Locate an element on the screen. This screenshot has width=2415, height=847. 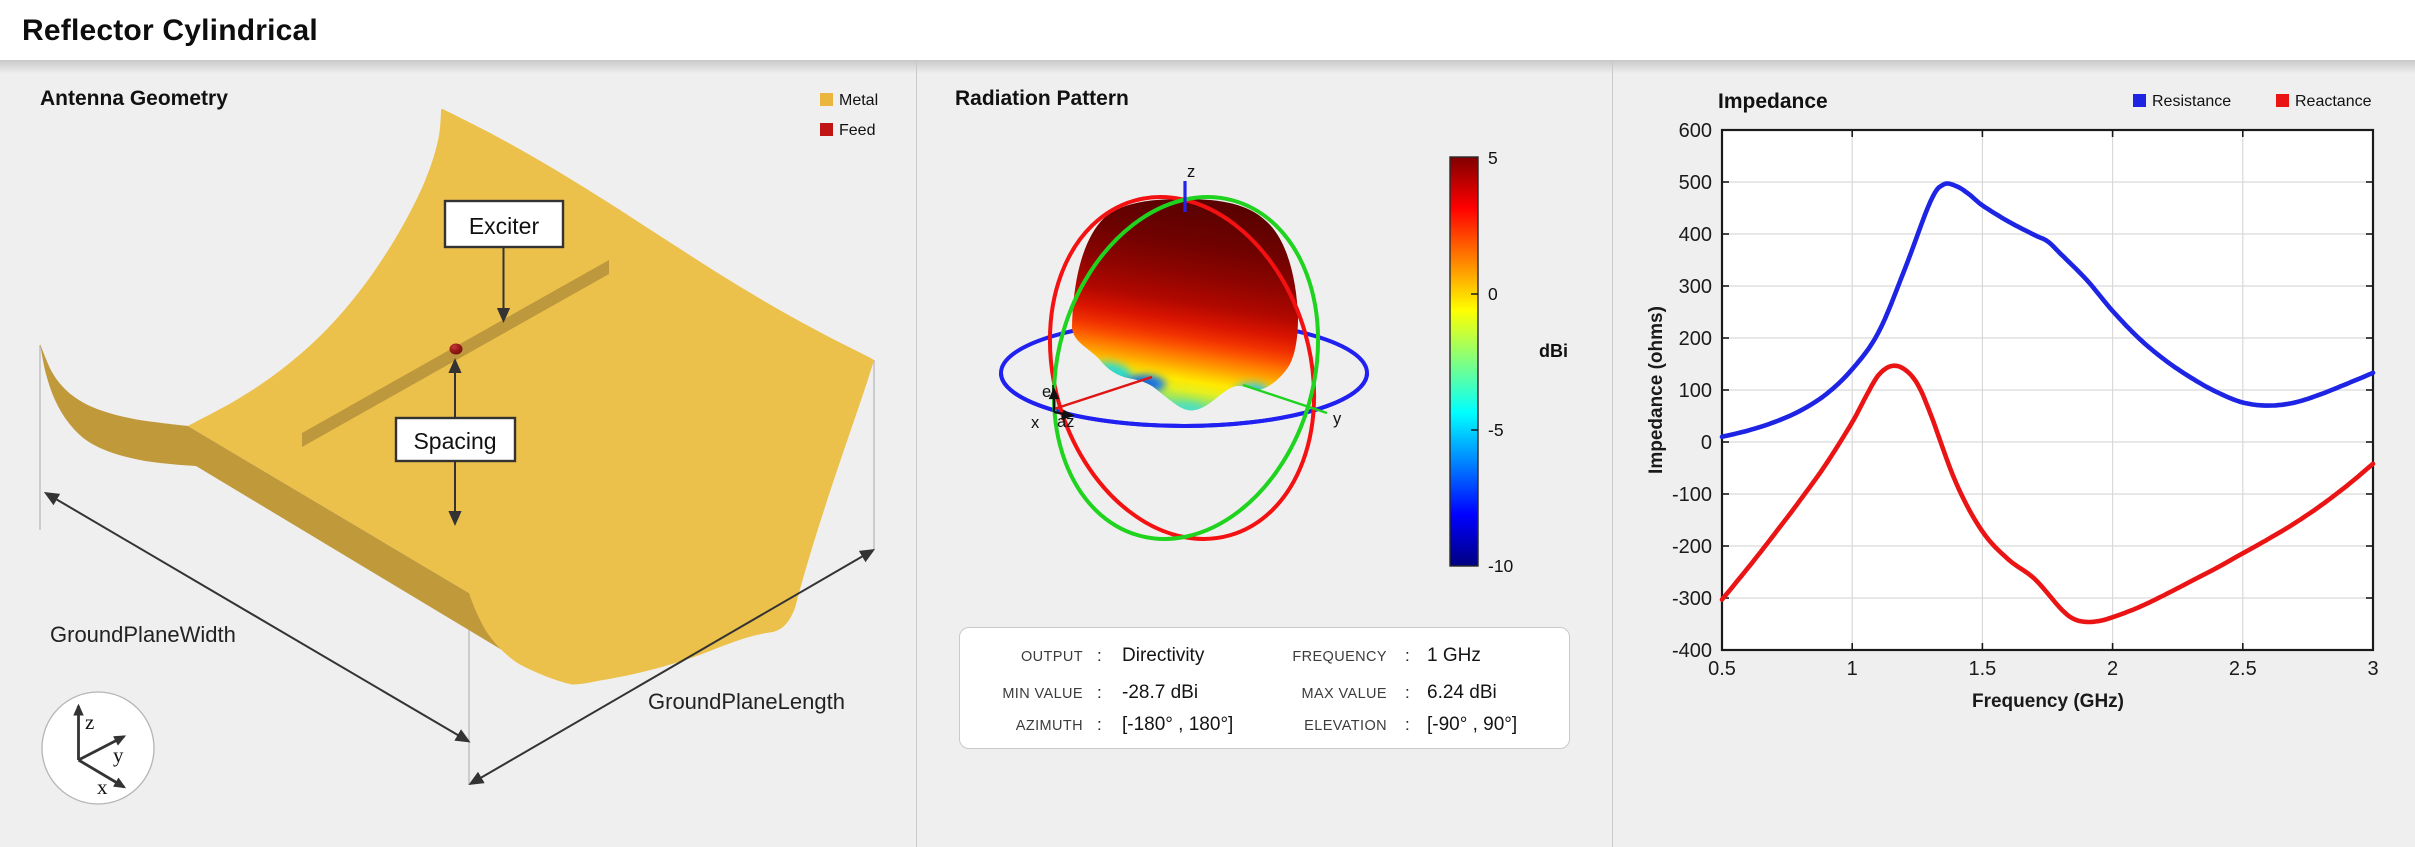
svg-text: Feed is located at coordinates (857, 130).